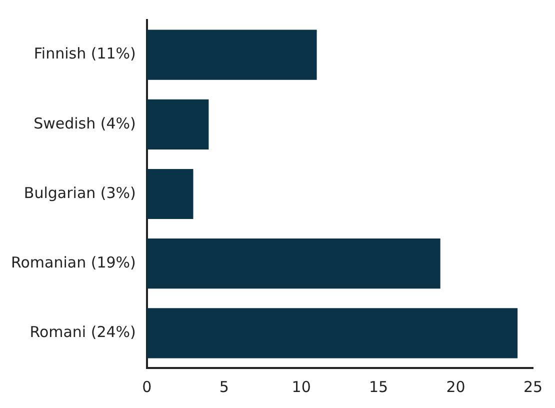 The height and width of the screenshot is (408, 555). Describe the element at coordinates (73, 262) in the screenshot. I see `y-tick-label: Romanian (19%)` at that location.